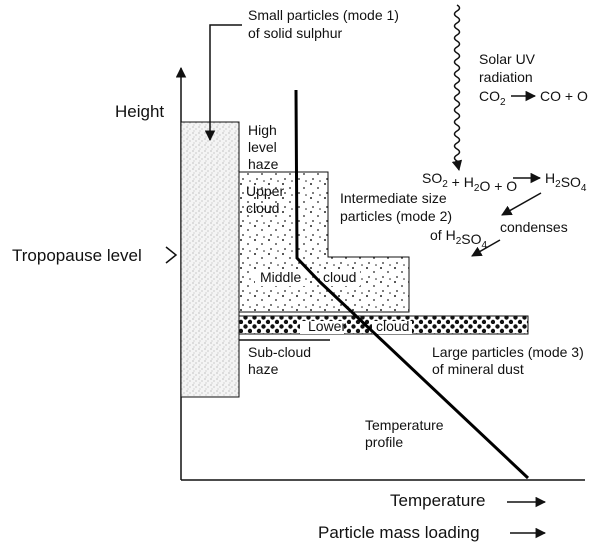  I want to click on formula-text: CO, so click(489, 96).